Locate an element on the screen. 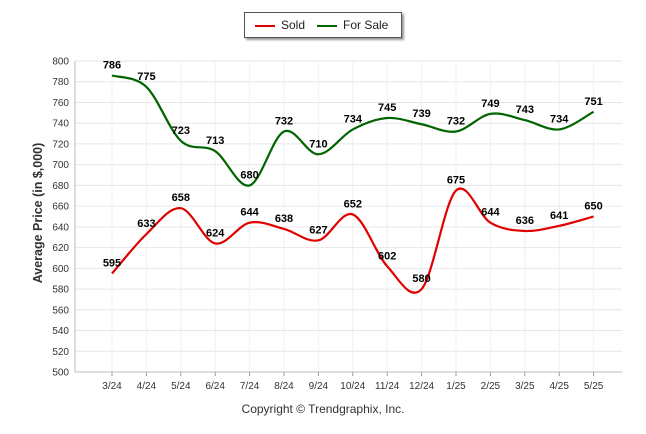 The height and width of the screenshot is (434, 646). y-tick-label: 580 is located at coordinates (60, 290).